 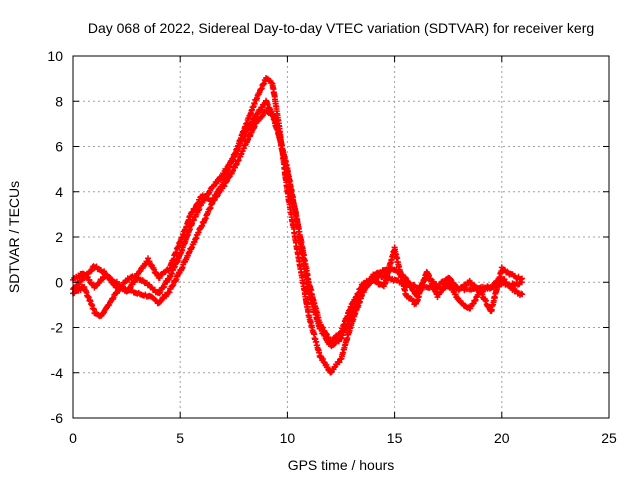 What do you see at coordinates (14, 237) in the screenshot?
I see `y-axis-label: SDTVAR / TECUs` at bounding box center [14, 237].